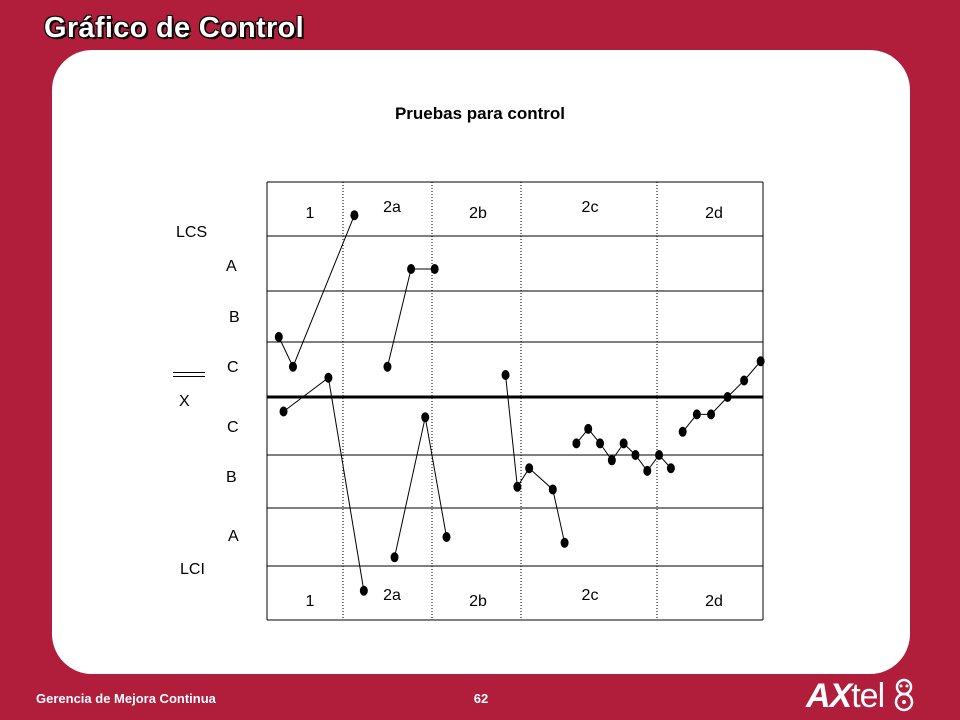  I want to click on zone-label-ucl: LCS, so click(192, 232).